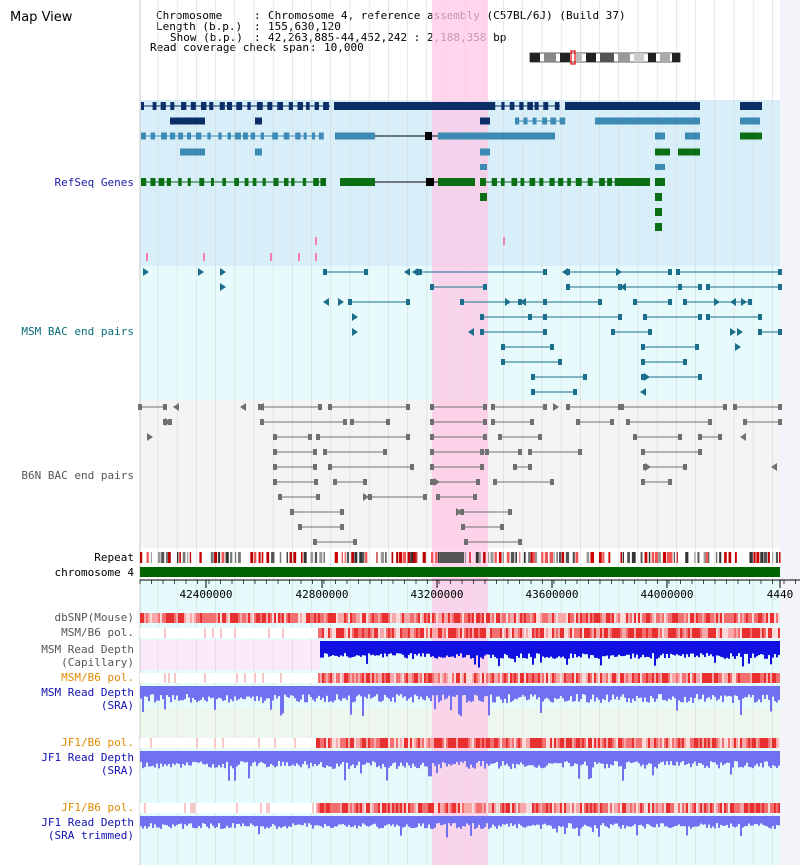  I want to click on gene-row6b-exon, so click(561, 182).